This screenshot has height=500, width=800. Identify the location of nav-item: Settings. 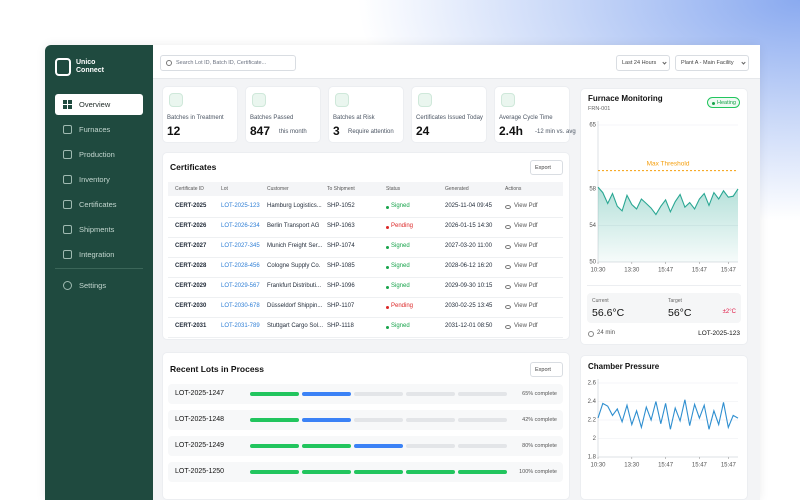
(99, 285).